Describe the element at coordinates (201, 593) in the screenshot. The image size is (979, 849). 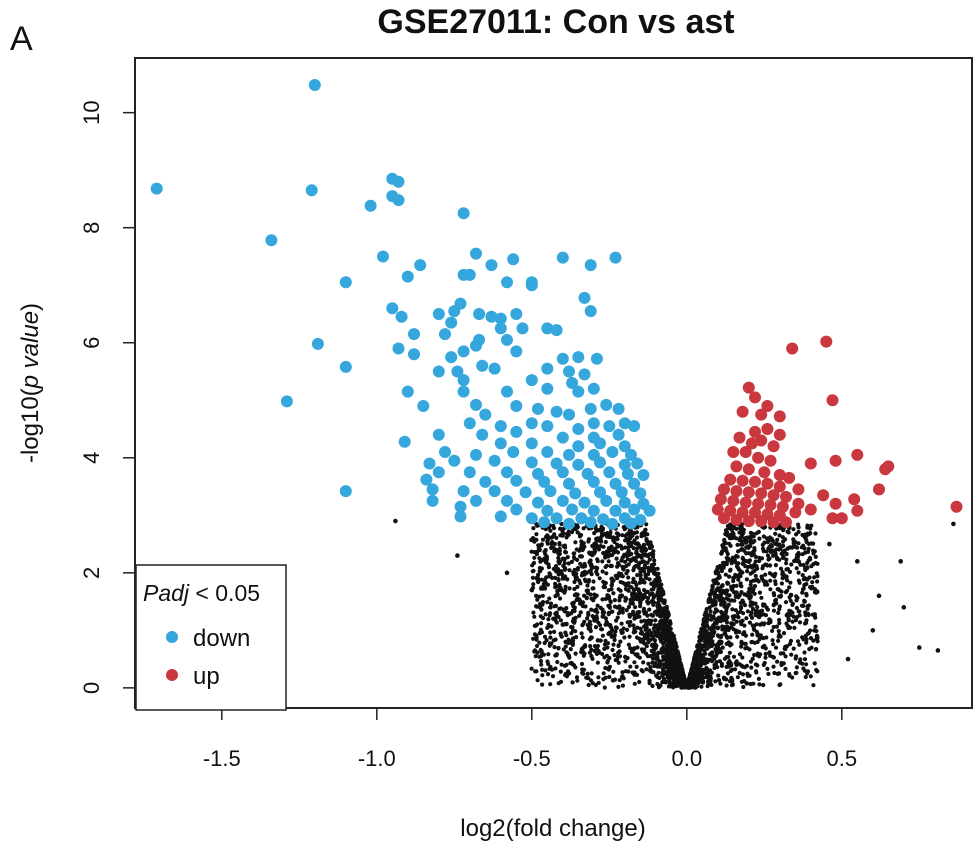
I see `legend-title: Padj < 0.05` at that location.